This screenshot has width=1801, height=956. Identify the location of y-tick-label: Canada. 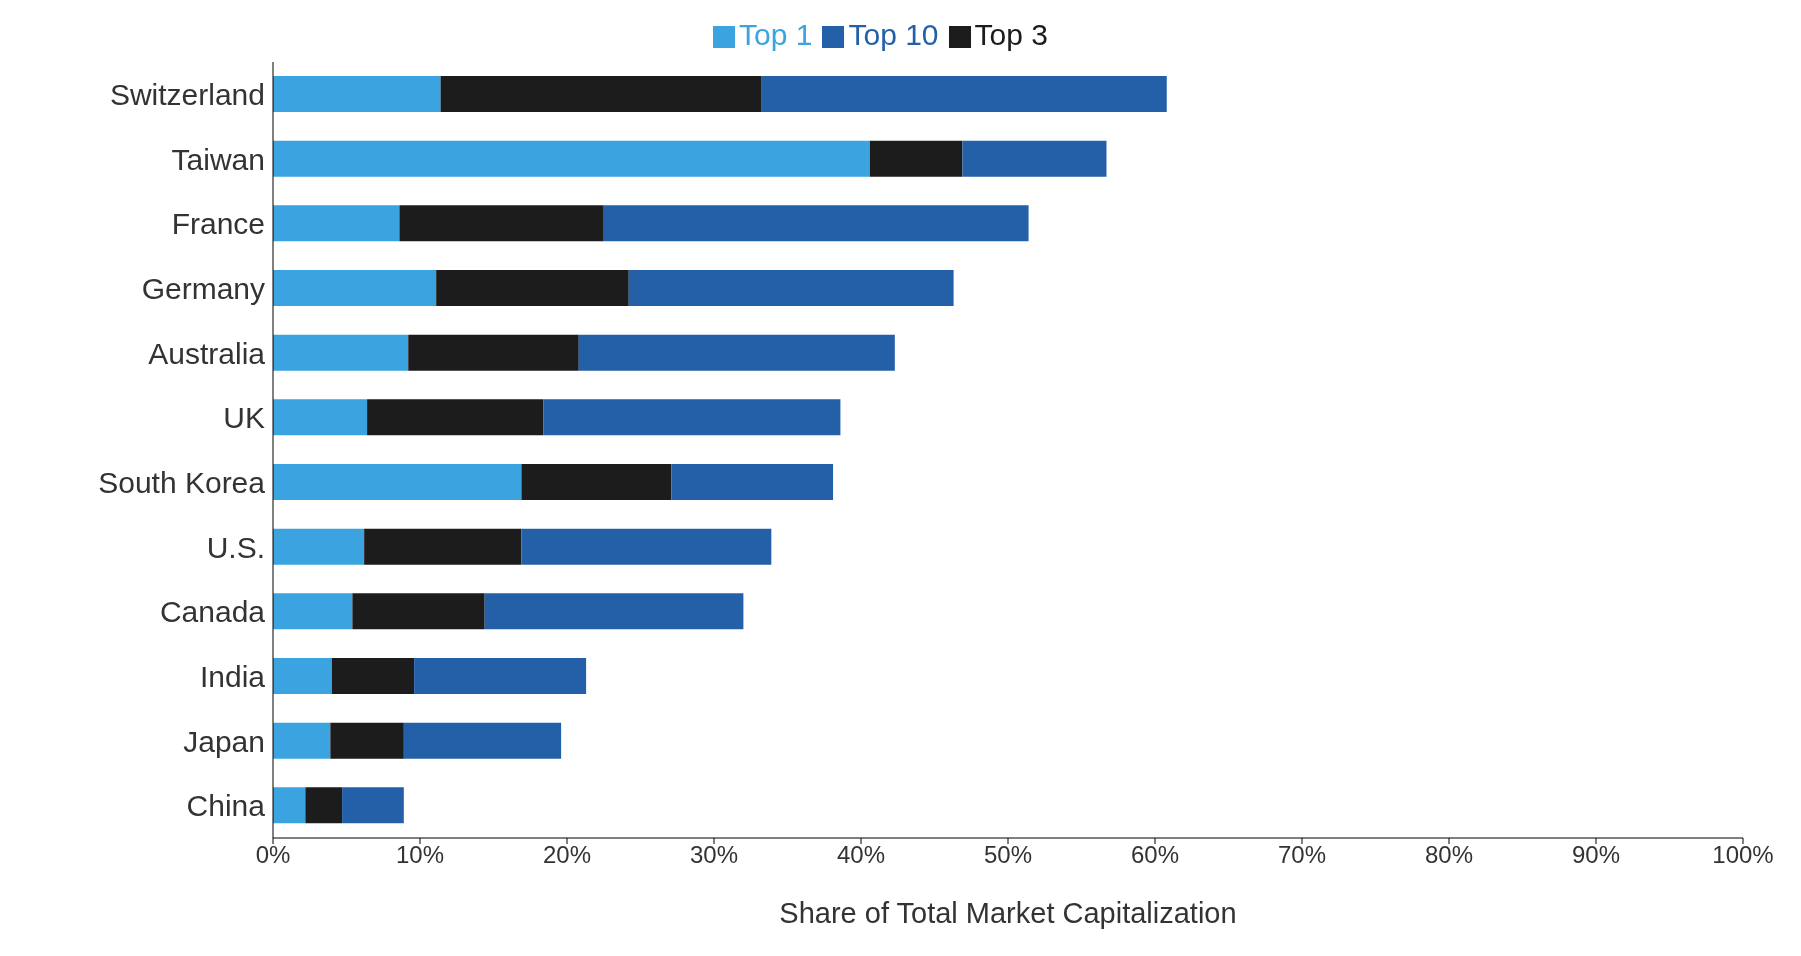
(212, 612).